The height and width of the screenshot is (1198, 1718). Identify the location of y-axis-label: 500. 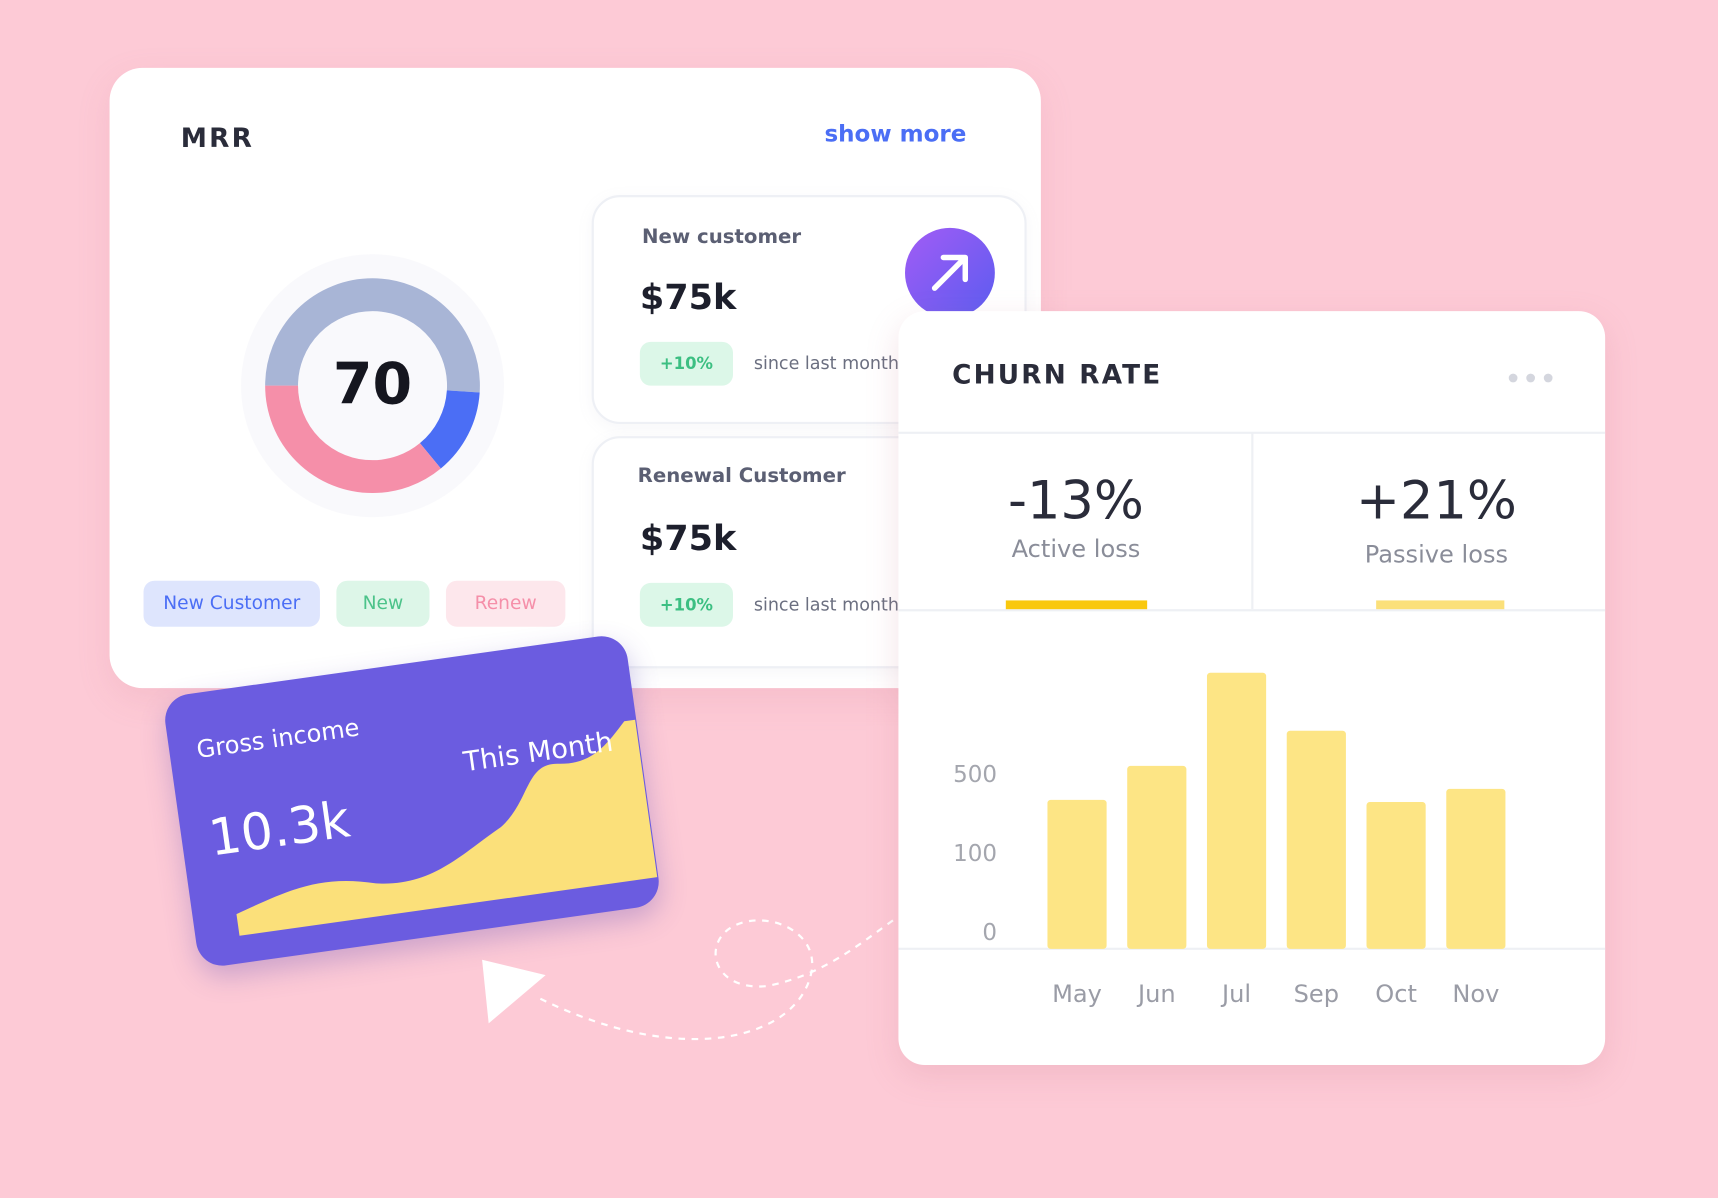
(975, 775).